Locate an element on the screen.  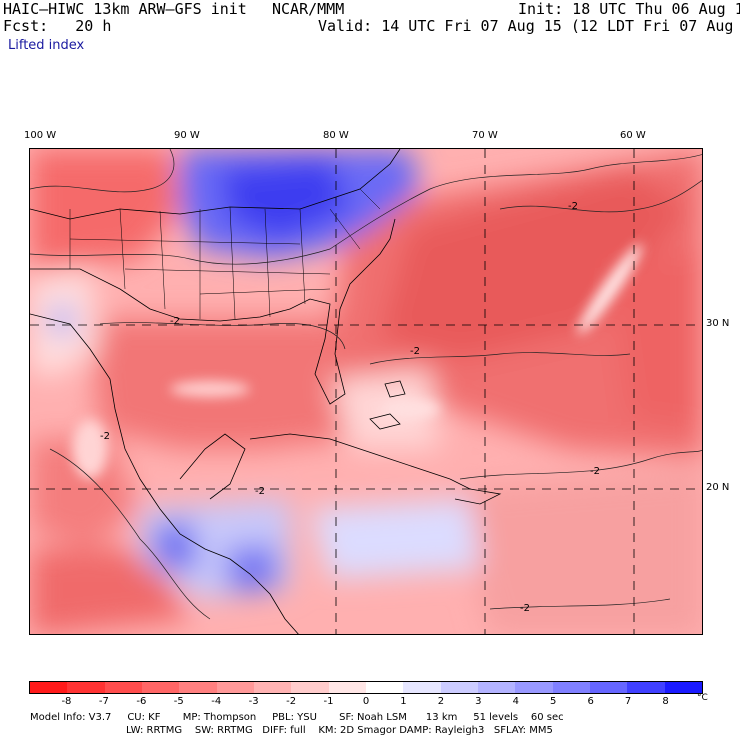
forecast-hour: Fcst: 20 h is located at coordinates (57, 26).